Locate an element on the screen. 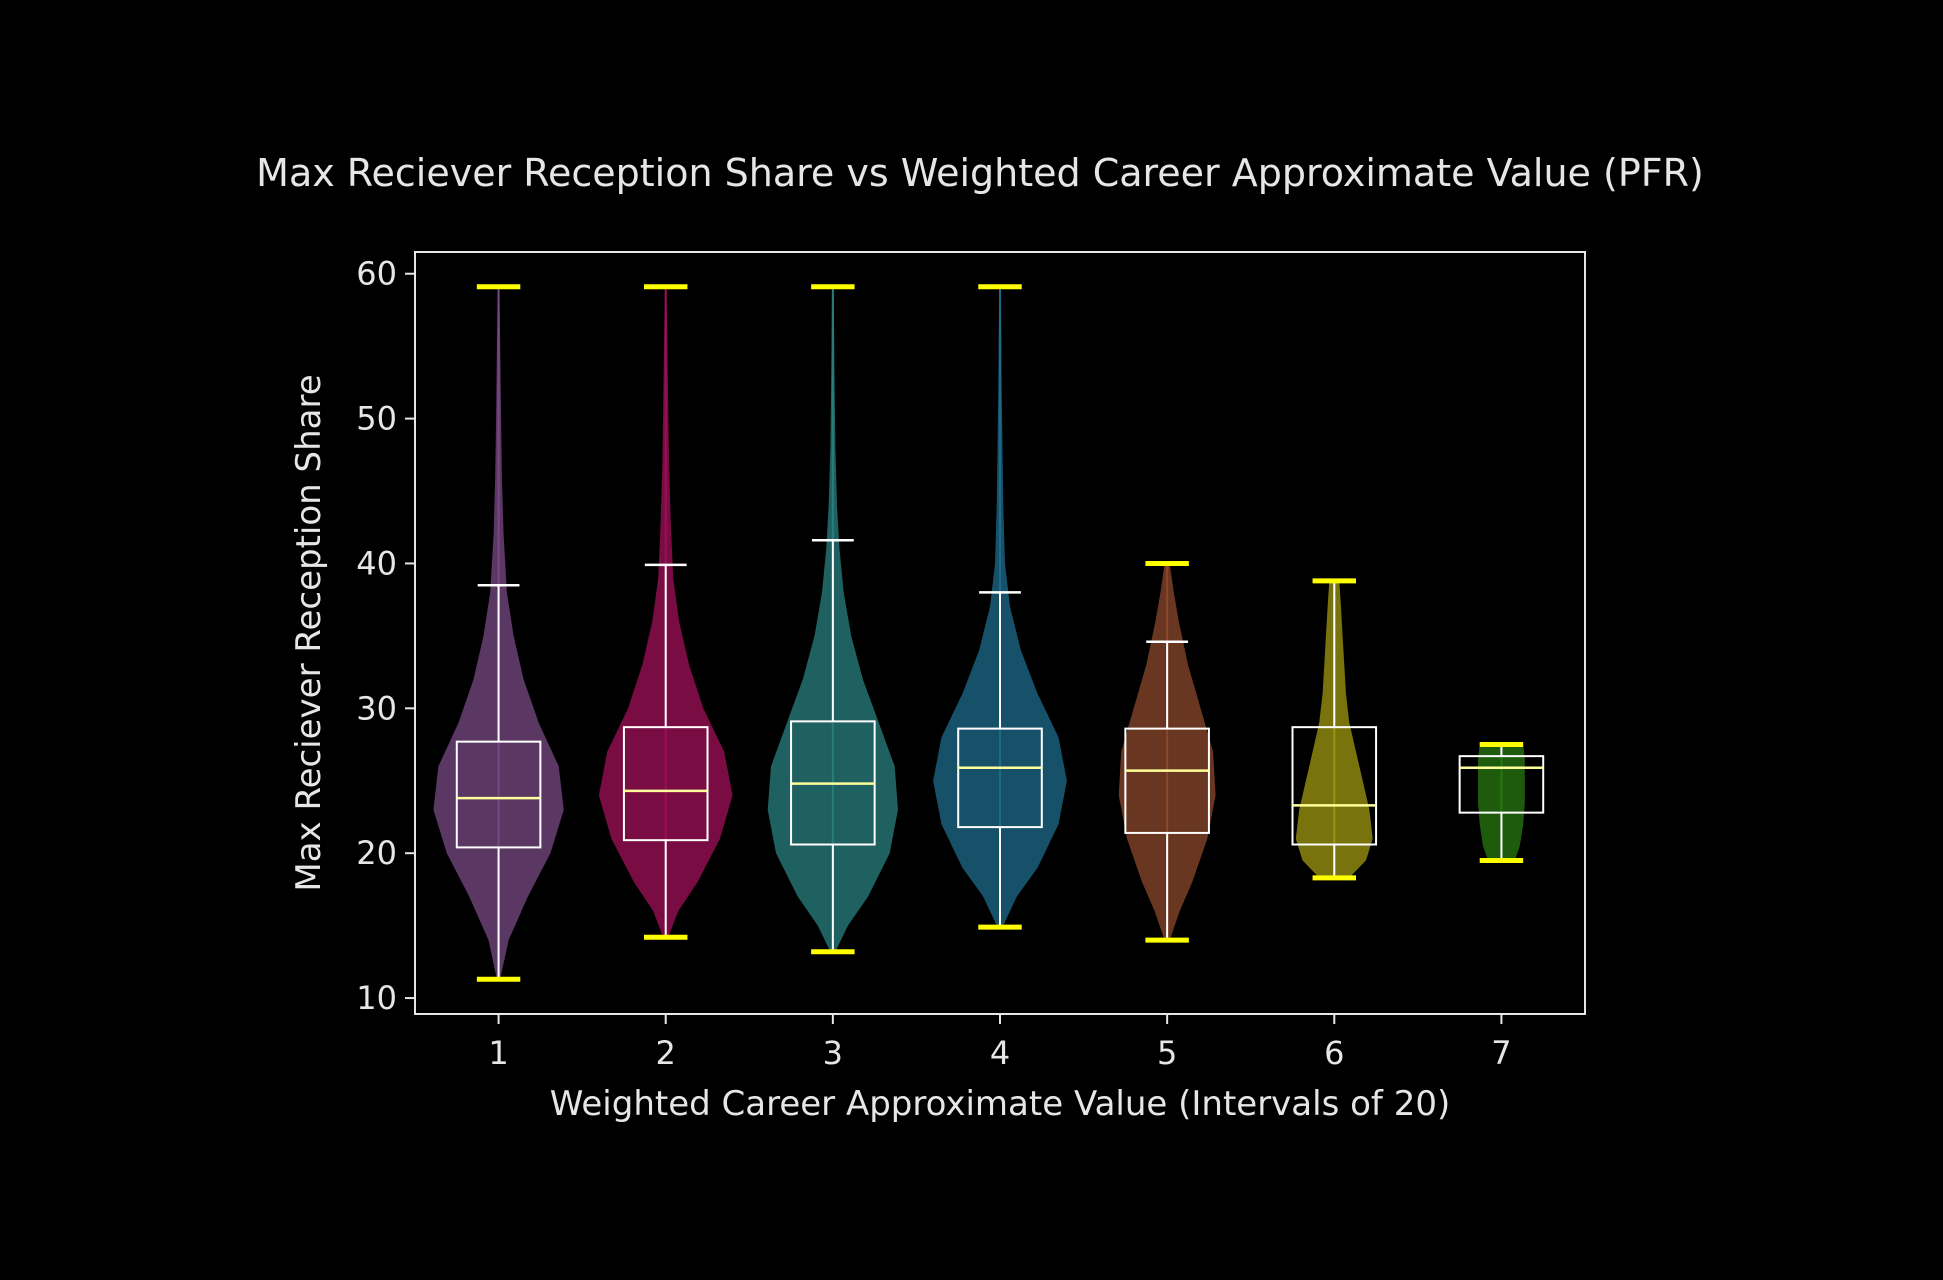 The width and height of the screenshot is (1943, 1280). y-tick-label-60: 60 is located at coordinates (376, 274).